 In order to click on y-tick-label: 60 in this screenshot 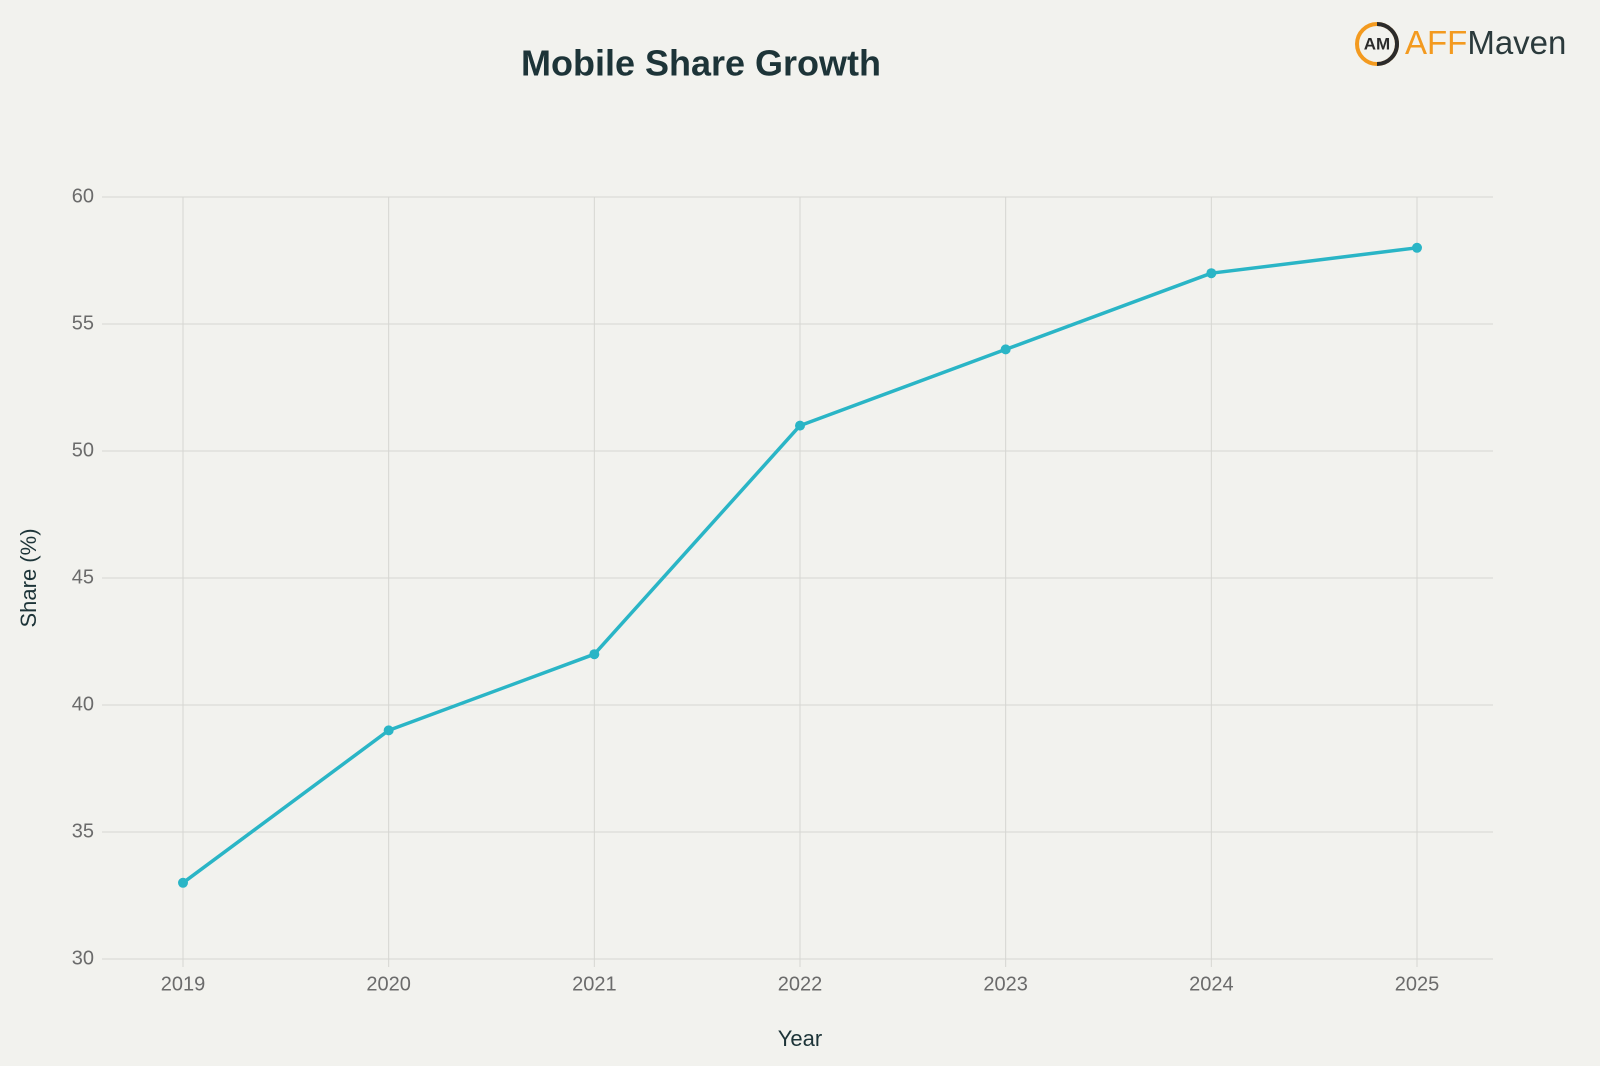, I will do `click(83, 196)`.